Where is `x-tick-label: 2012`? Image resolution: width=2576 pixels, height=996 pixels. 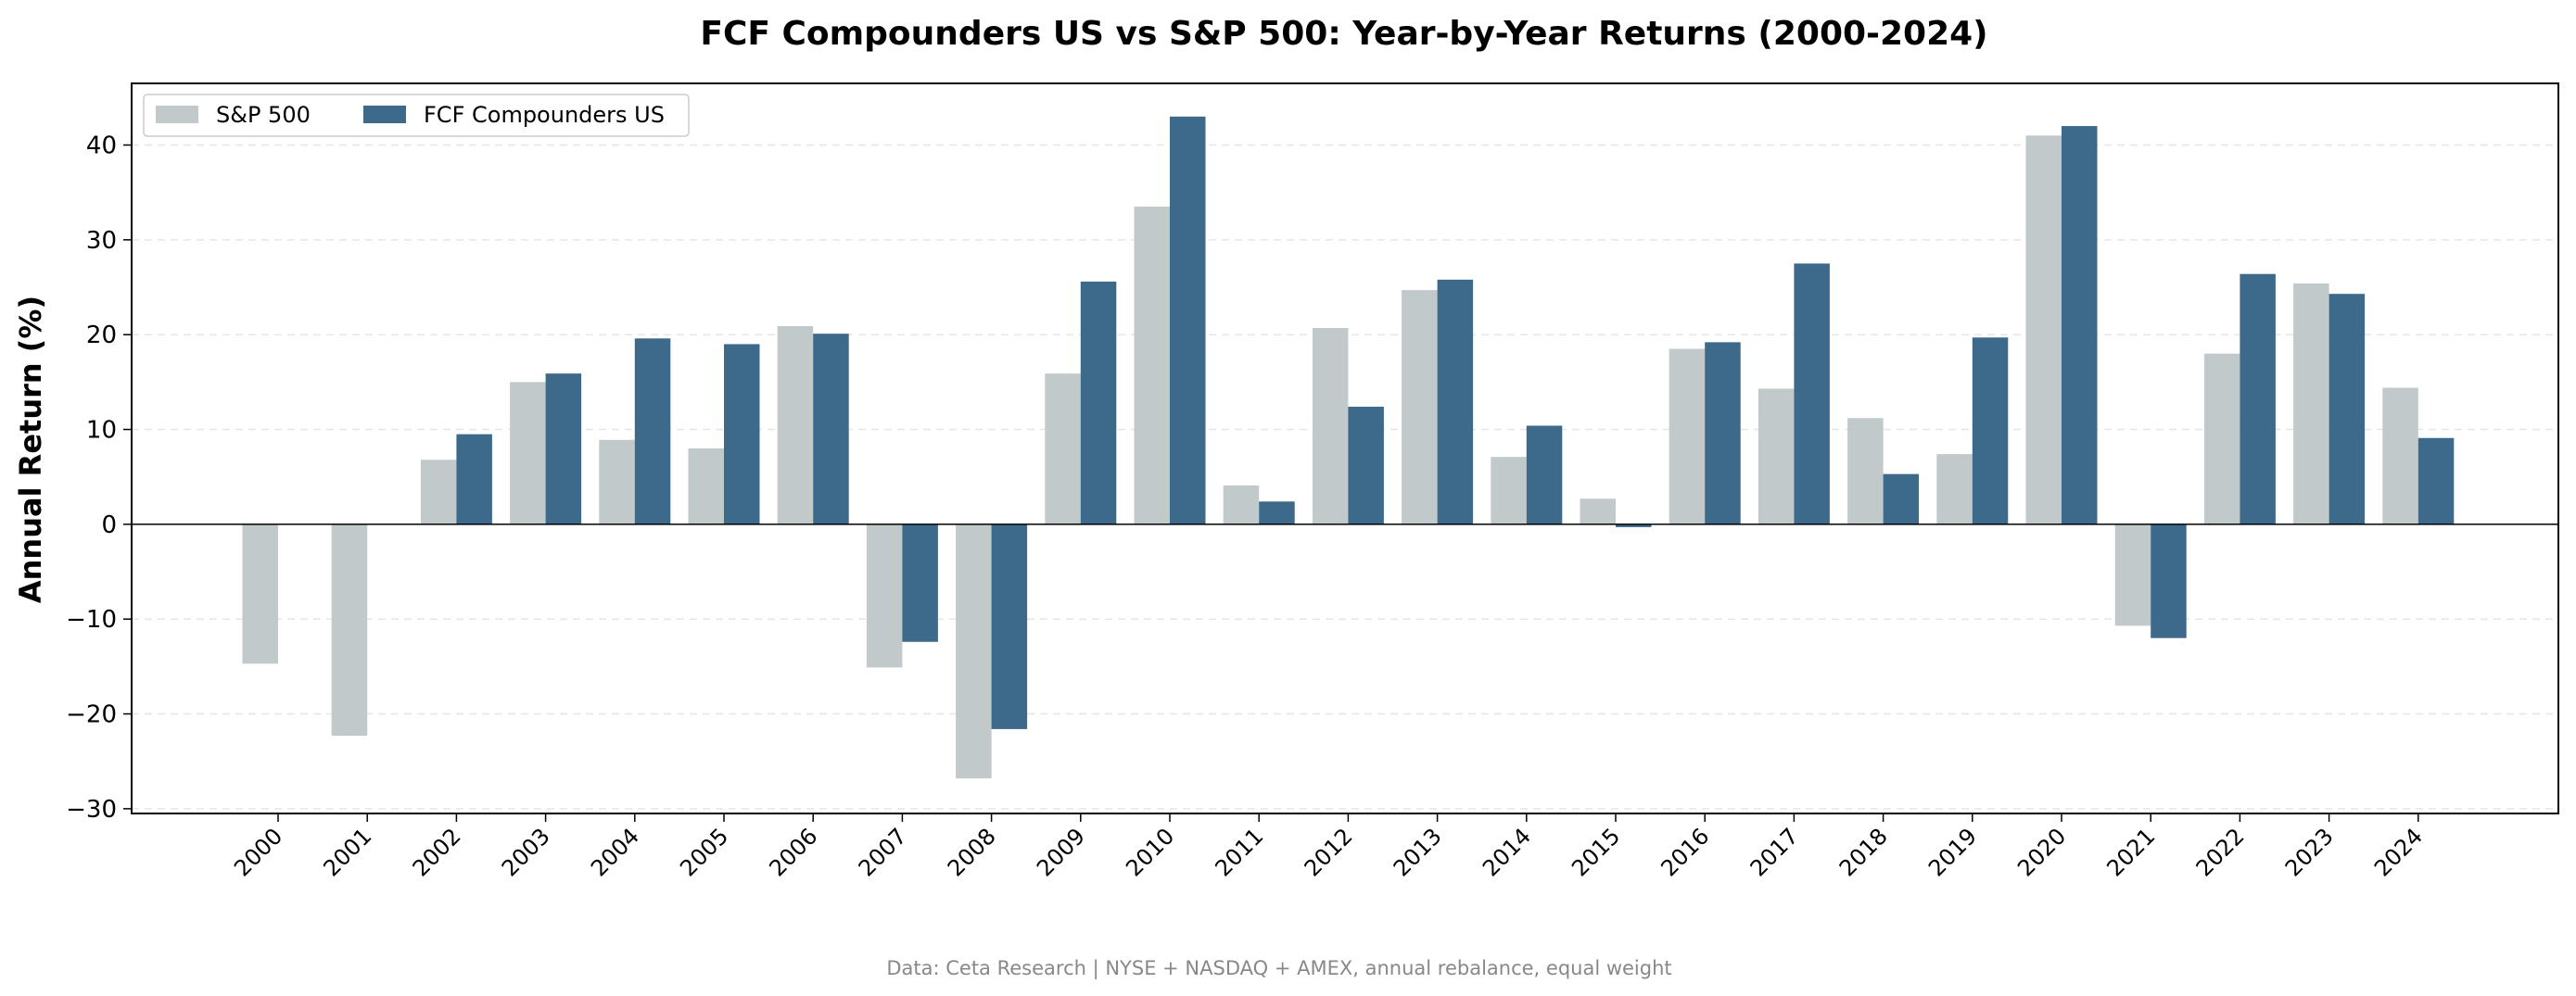 x-tick-label: 2012 is located at coordinates (1329, 852).